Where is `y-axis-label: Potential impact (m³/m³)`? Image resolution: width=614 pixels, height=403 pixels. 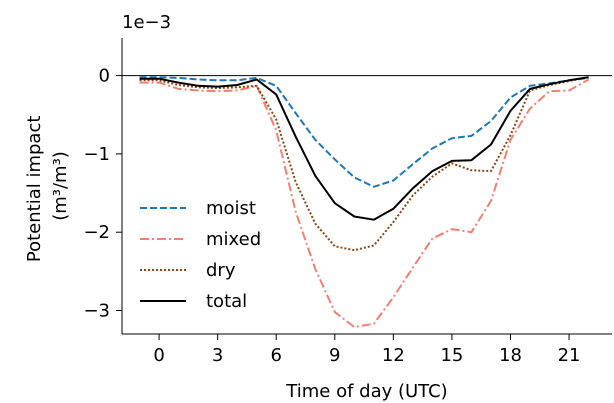 y-axis-label: Potential impact (m³/m³) is located at coordinates (47, 186).